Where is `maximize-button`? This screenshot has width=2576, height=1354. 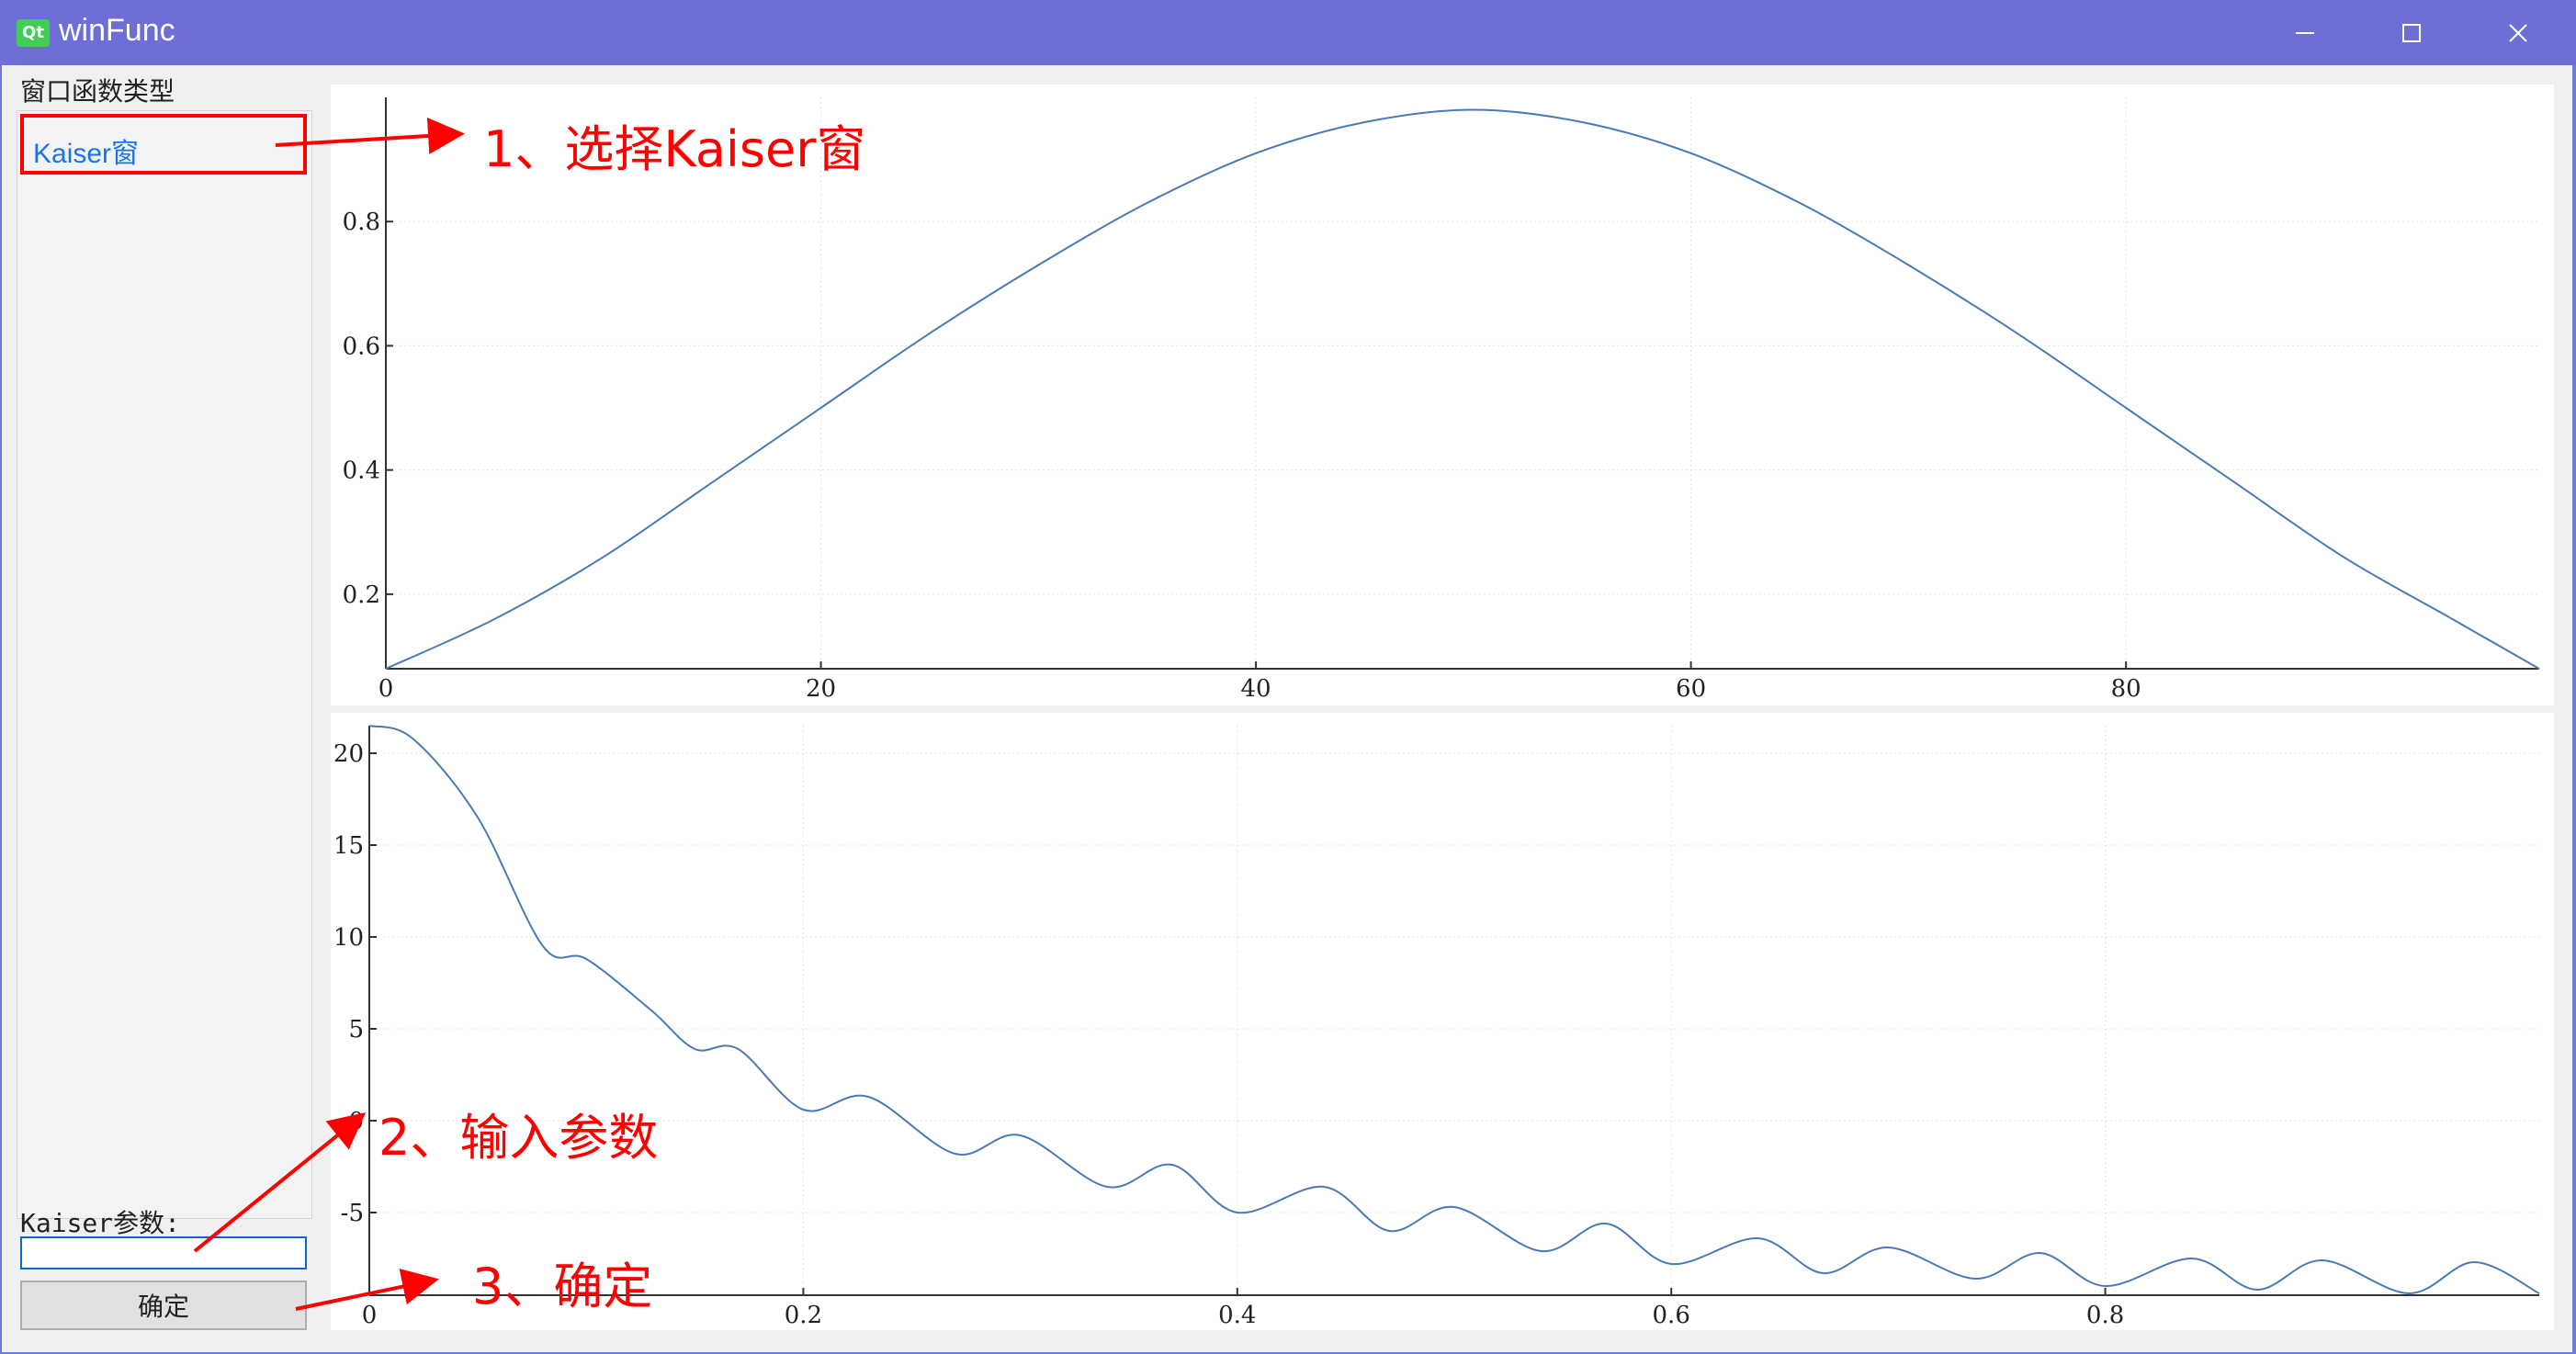
maximize-button is located at coordinates (2411, 32).